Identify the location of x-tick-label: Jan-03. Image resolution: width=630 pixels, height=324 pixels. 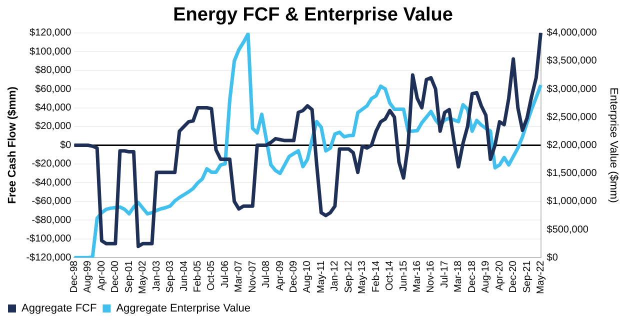
(156, 276).